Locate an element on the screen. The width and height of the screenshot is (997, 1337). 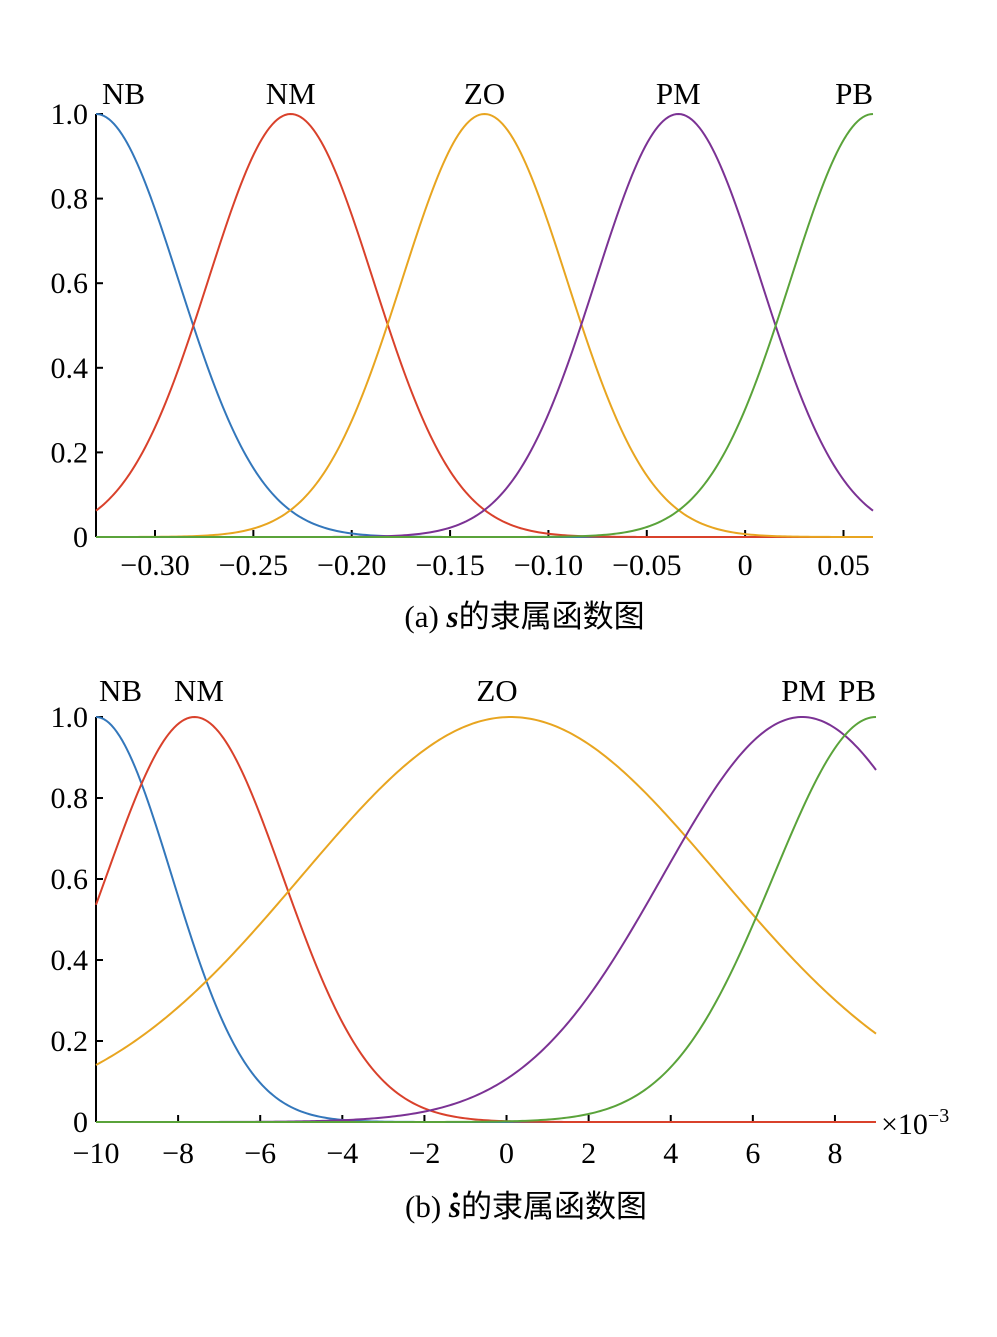
x-axis-exponent: ×10⁻³ is located at coordinates (915, 1123).